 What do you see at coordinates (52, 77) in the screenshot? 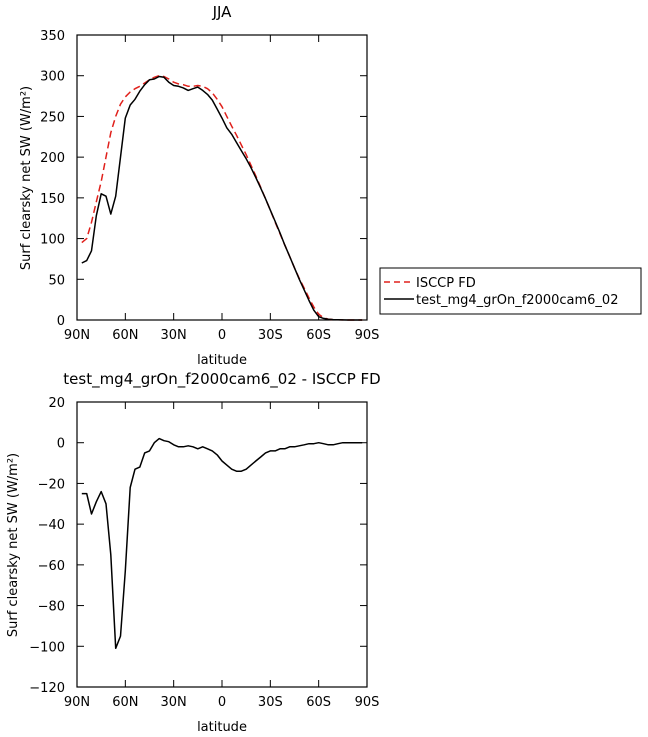
I see `top-y-tick-label: 300` at bounding box center [52, 77].